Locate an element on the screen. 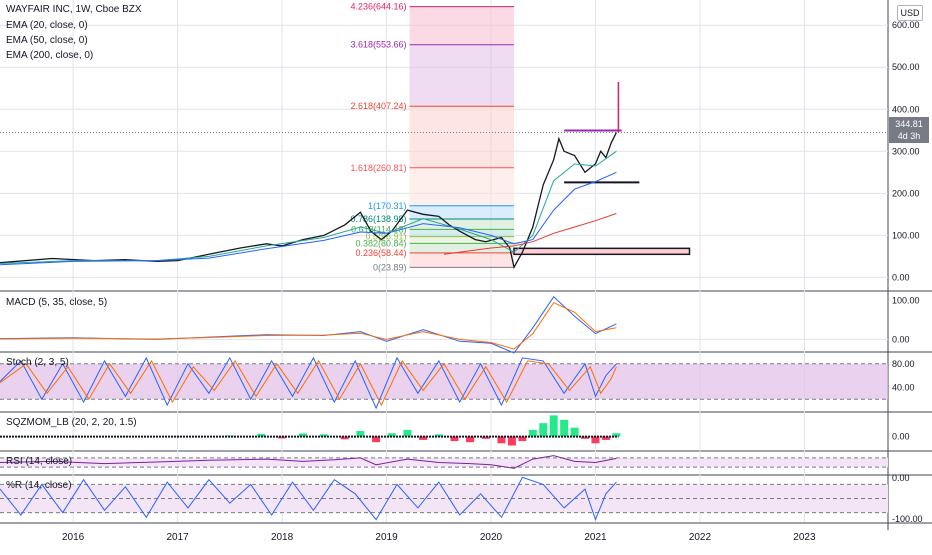  y-tick-label: 80.00 is located at coordinates (903, 364).